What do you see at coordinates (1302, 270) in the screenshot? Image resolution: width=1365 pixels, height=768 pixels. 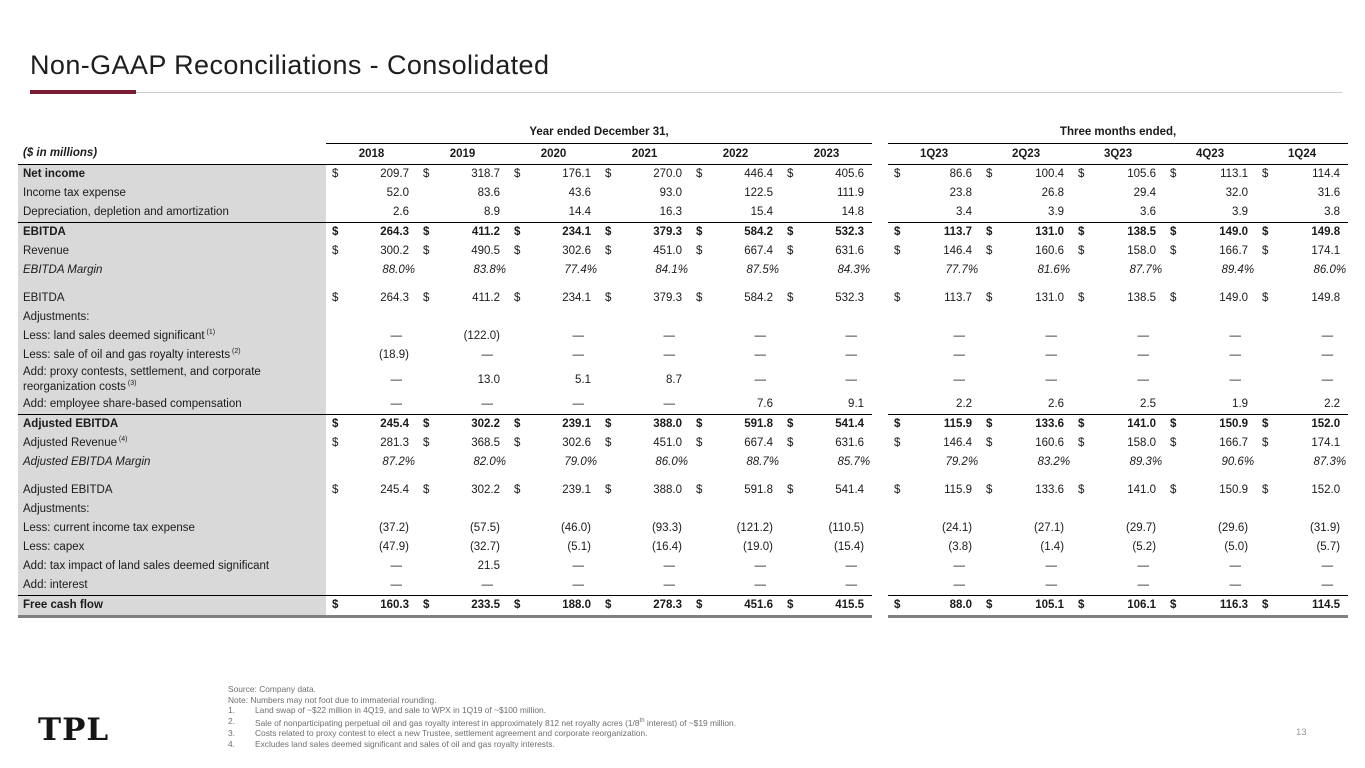 I see `value-cell: 86.0%` at bounding box center [1302, 270].